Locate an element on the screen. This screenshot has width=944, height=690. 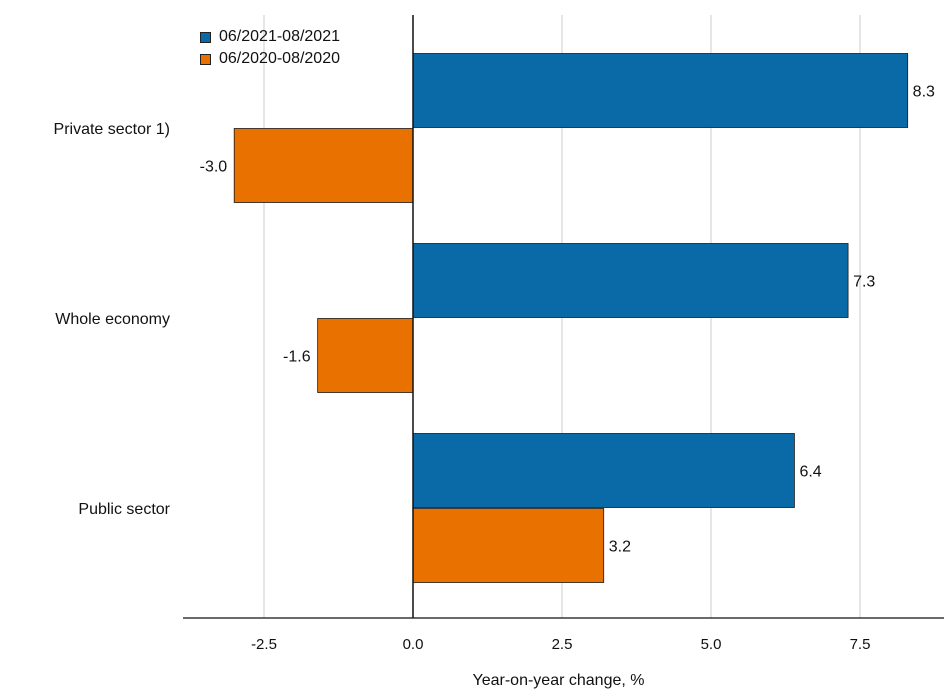
legend-item-series-1: 06/2021-08/2021 is located at coordinates (270, 37).